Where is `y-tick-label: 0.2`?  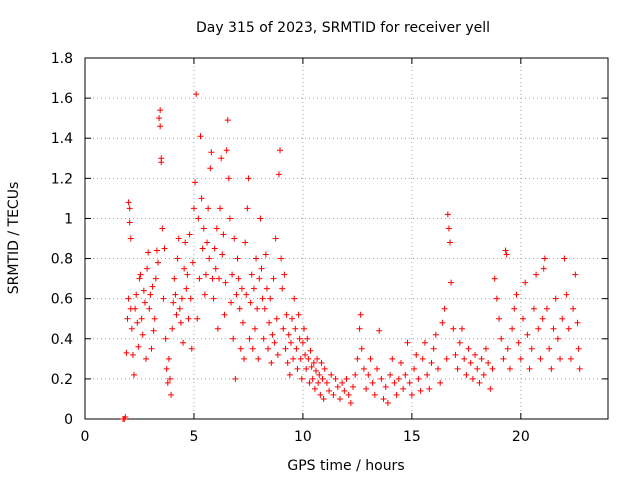 y-tick-label: 0.2 is located at coordinates (62, 380).